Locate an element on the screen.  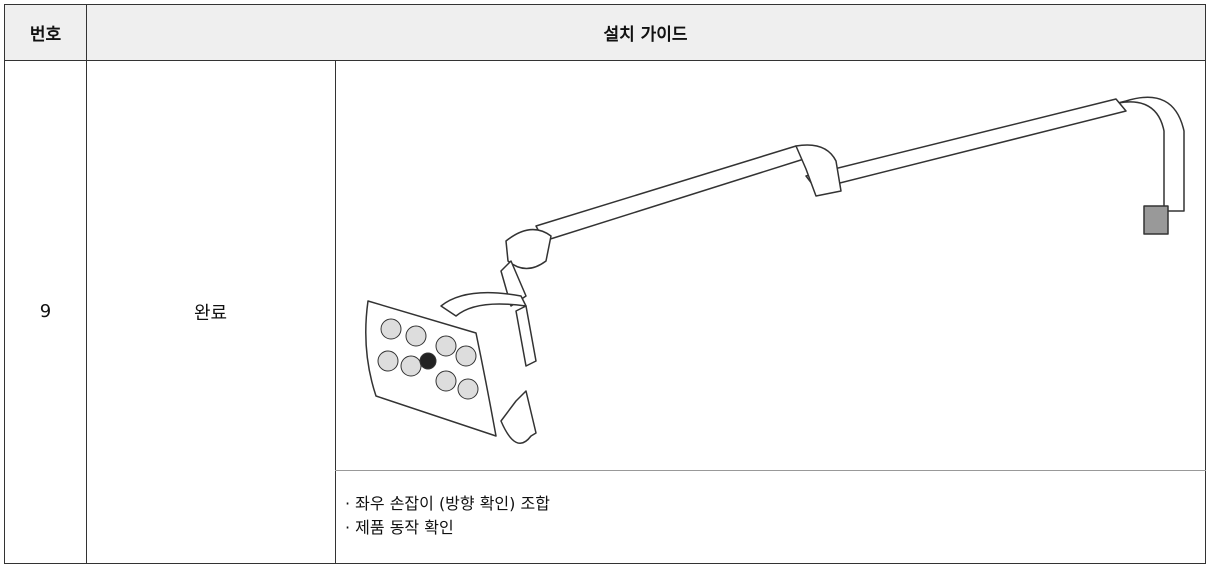
number-cell: 9 is located at coordinates (45, 311).